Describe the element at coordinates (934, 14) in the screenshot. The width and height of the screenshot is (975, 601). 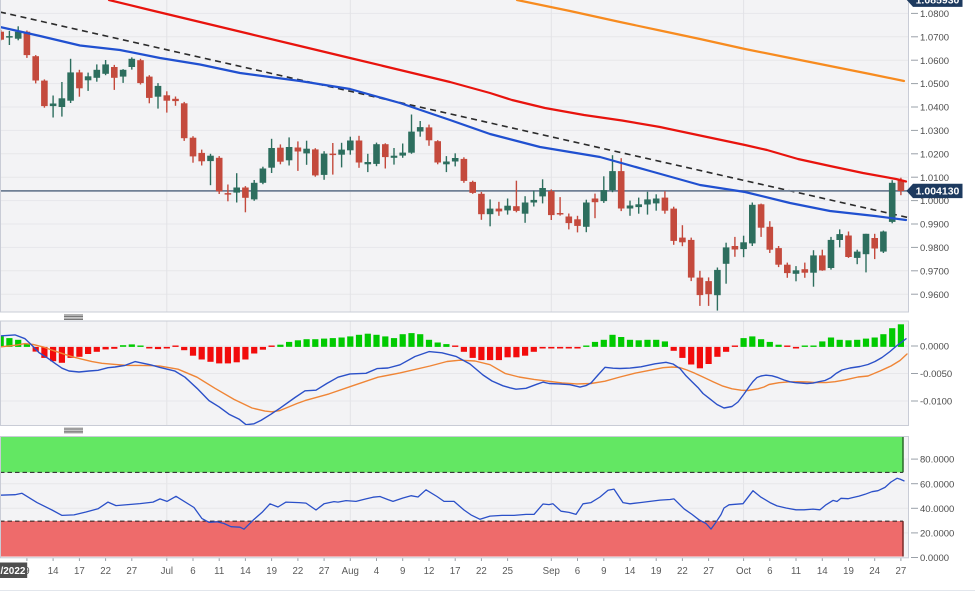
I see `svg-text: 1.0800` at that location.